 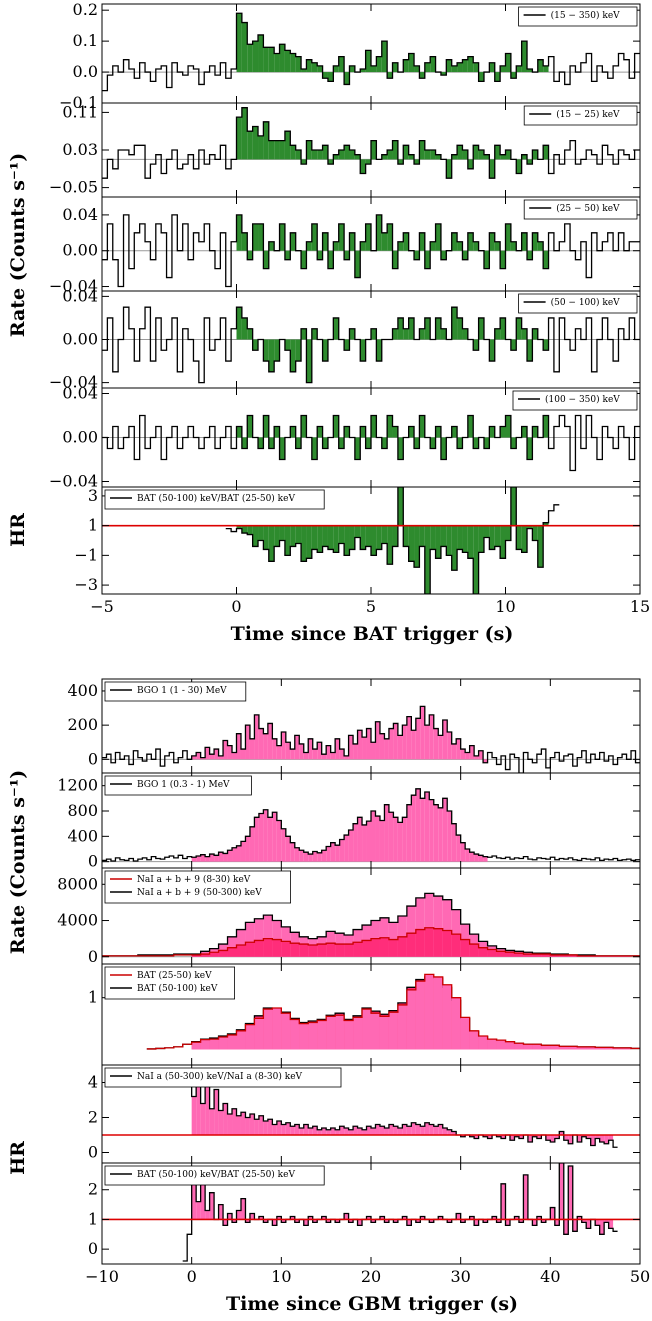 What do you see at coordinates (194, 879) in the screenshot?
I see `legend-label: NaI a + b + 9 (8-30) keV` at bounding box center [194, 879].